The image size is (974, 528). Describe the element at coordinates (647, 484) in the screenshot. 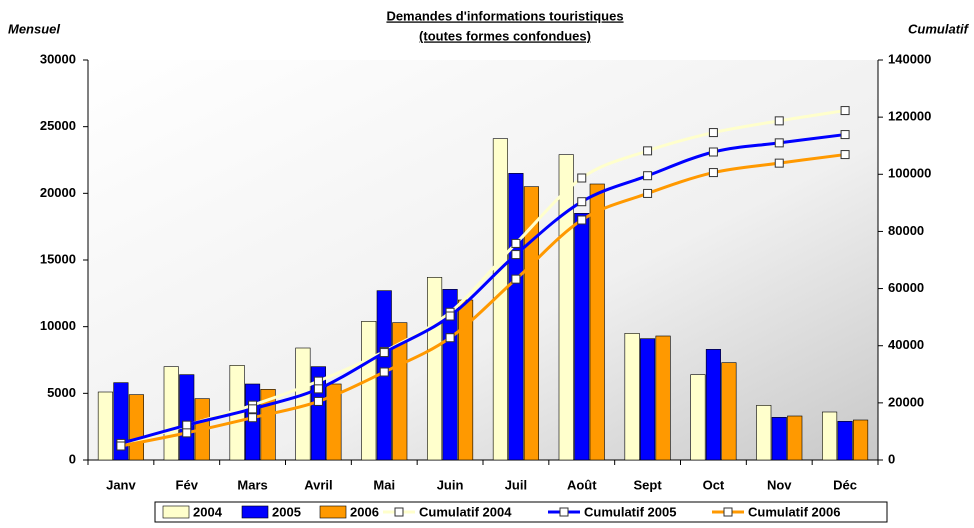

I see `x-tick-label: Sept` at that location.